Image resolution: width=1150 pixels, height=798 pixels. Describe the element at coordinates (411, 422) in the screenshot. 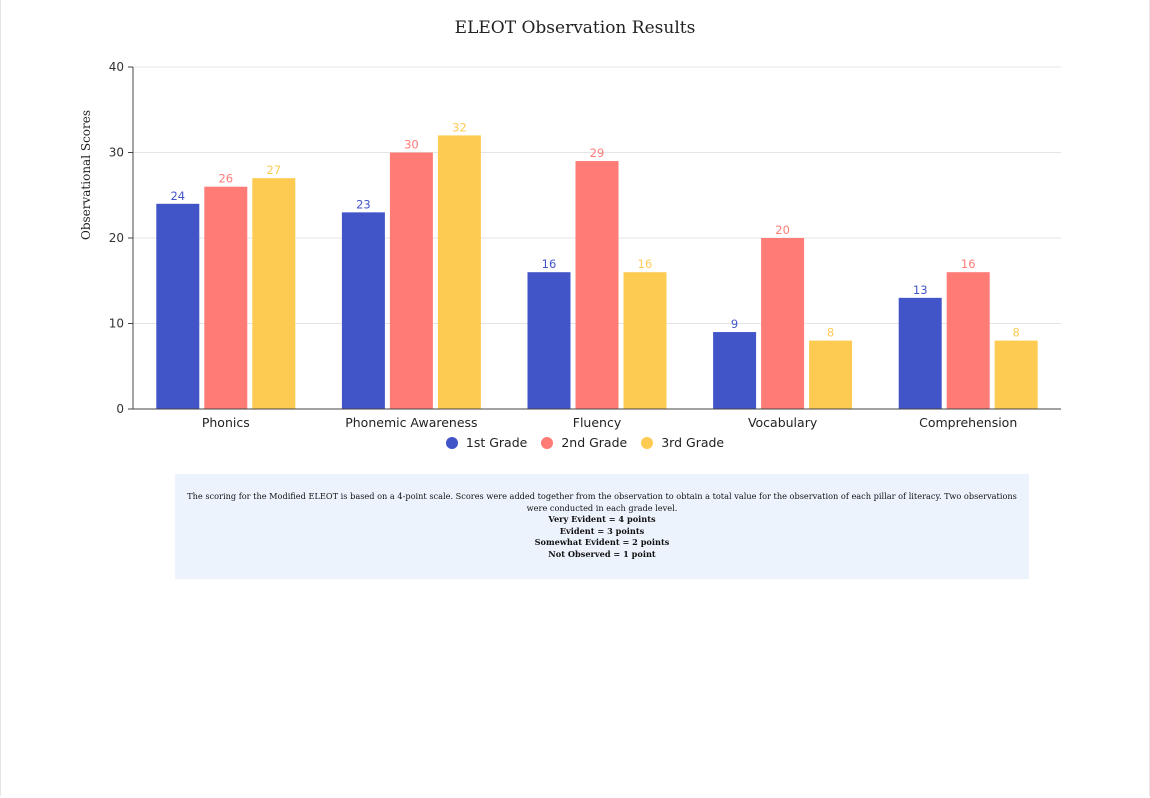

I see `category-label: Phonemic Awareness` at that location.